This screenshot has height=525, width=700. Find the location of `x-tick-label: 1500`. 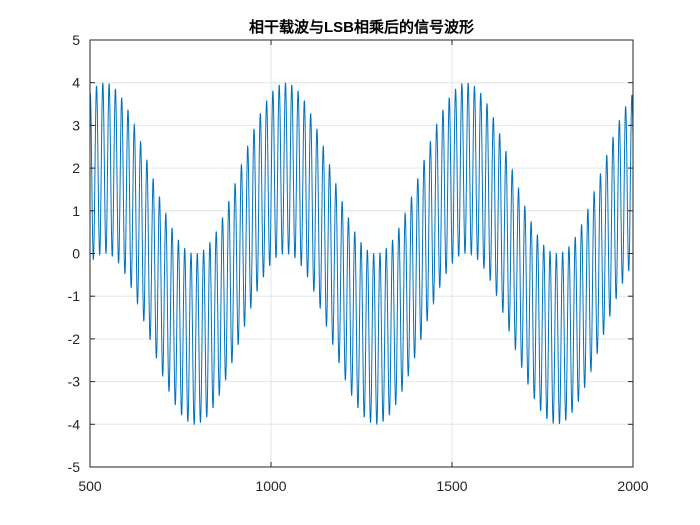

x-tick-label: 1500 is located at coordinates (451, 486).